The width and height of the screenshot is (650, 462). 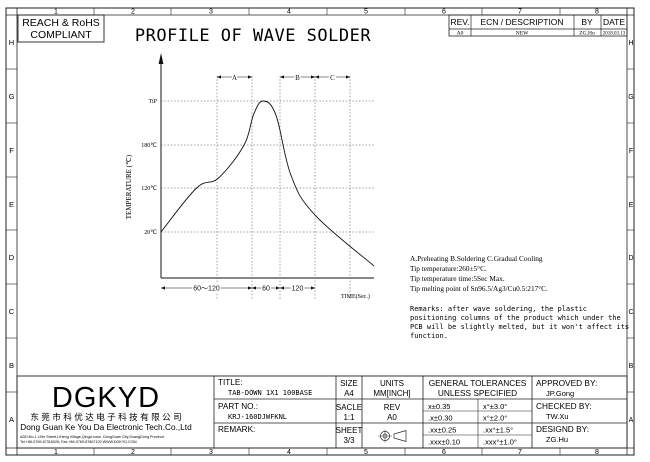 I want to click on title-value: TAB-DOWN 1X1 100BASE, so click(x=270, y=393).